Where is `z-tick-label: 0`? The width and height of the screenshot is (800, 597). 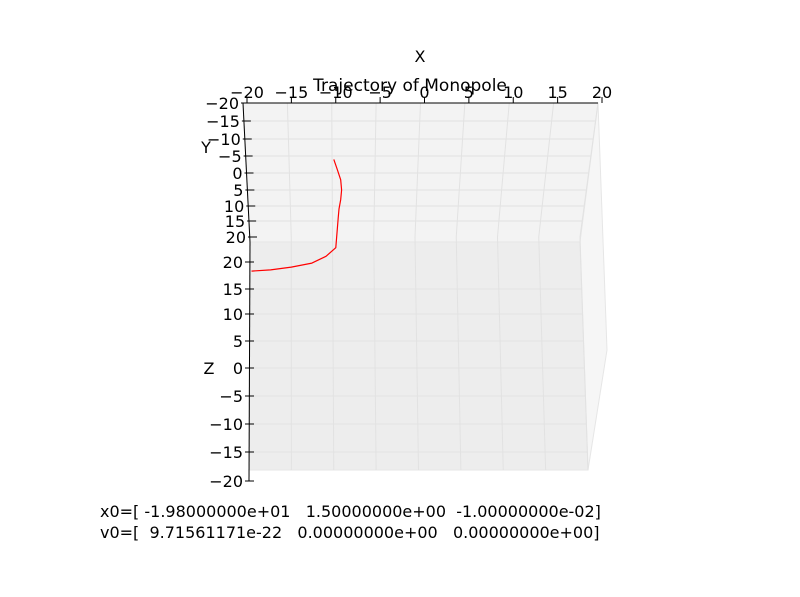 z-tick-label: 0 is located at coordinates (238, 368).